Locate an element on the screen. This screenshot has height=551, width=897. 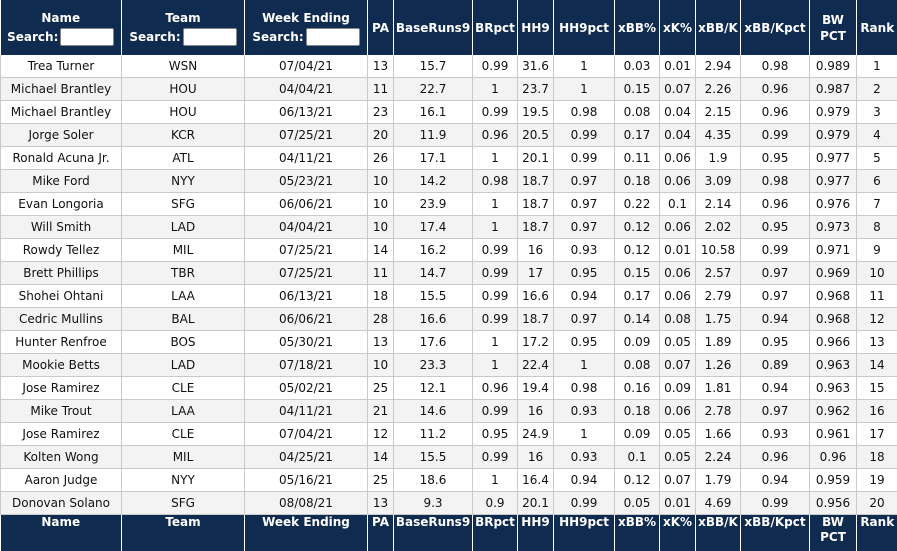
header-xbbk: xBB/K is located at coordinates (718, 27).